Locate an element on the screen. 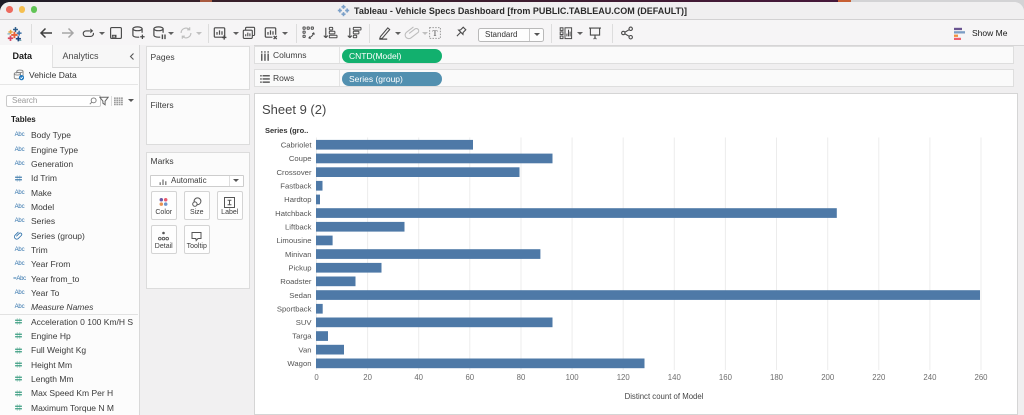 The width and height of the screenshot is (1024, 415). svg-text: Van is located at coordinates (304, 349).